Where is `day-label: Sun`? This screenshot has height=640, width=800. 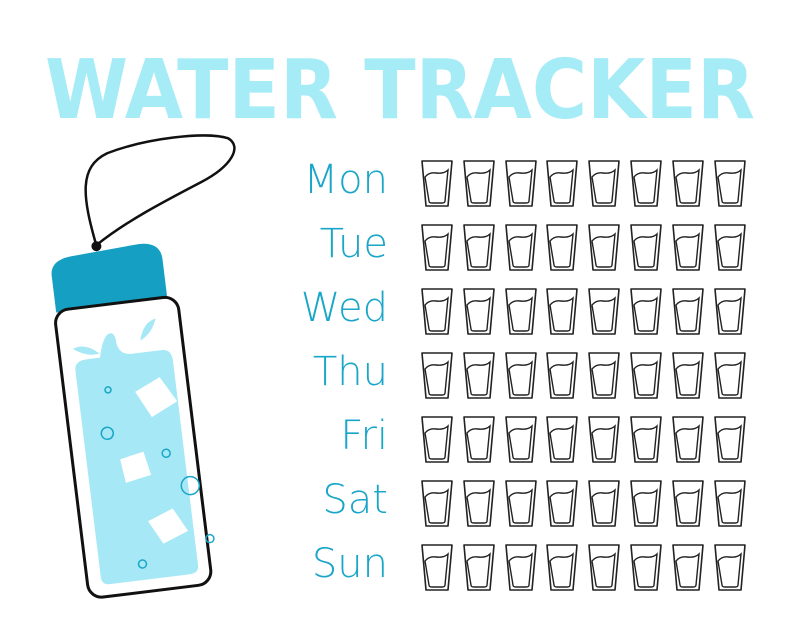 day-label: Sun is located at coordinates (349, 564).